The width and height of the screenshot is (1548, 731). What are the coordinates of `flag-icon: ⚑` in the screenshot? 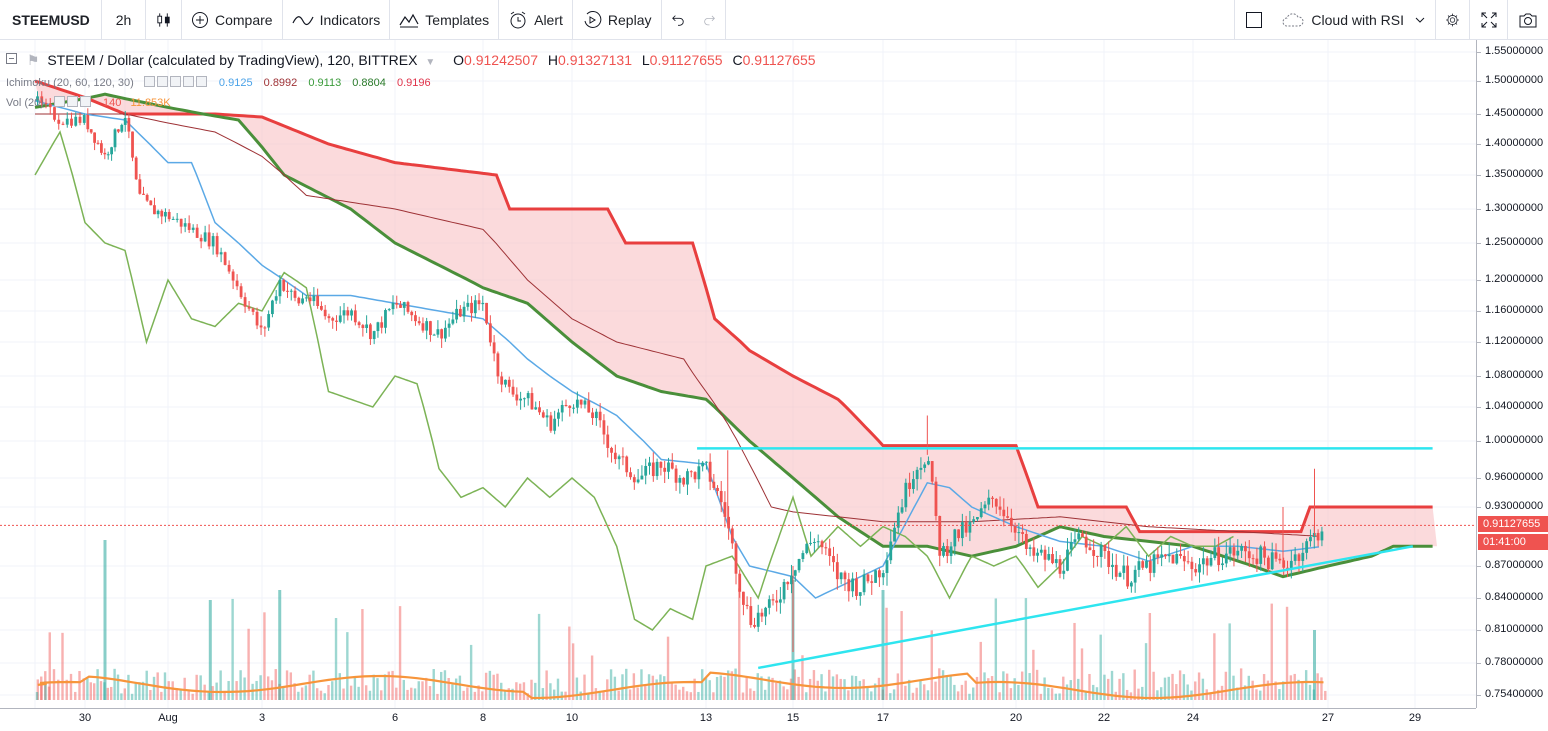 It's located at (33, 60).